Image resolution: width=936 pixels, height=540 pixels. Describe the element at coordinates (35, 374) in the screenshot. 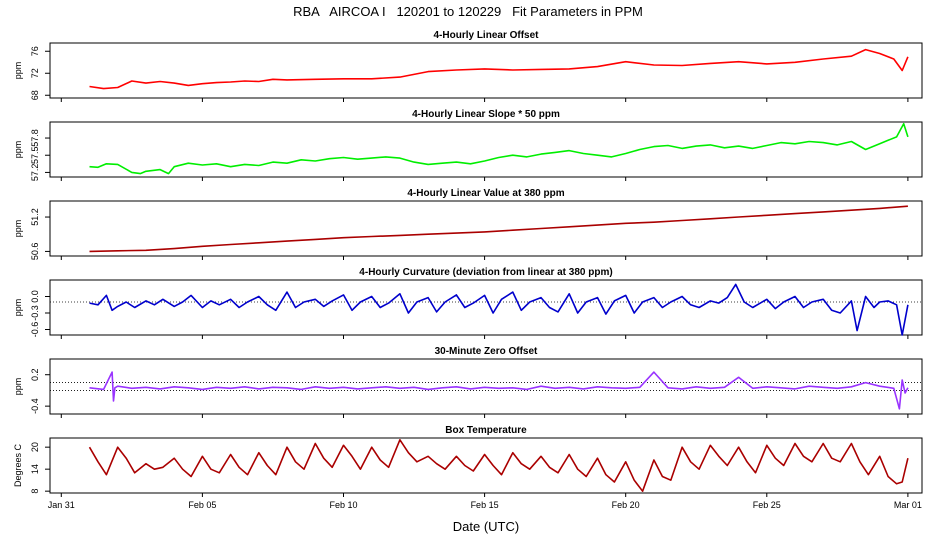

I see `y-tick-label: 0.2` at that location.